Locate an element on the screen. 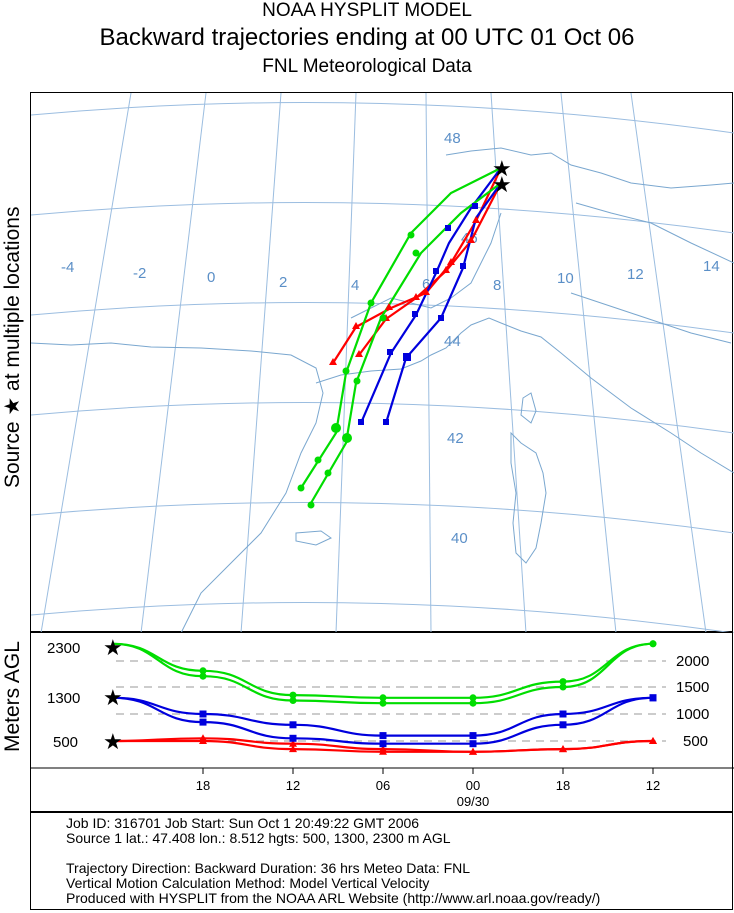 Image resolution: width=734 pixels, height=913 pixels. trajectory-markers is located at coordinates (388, 356).